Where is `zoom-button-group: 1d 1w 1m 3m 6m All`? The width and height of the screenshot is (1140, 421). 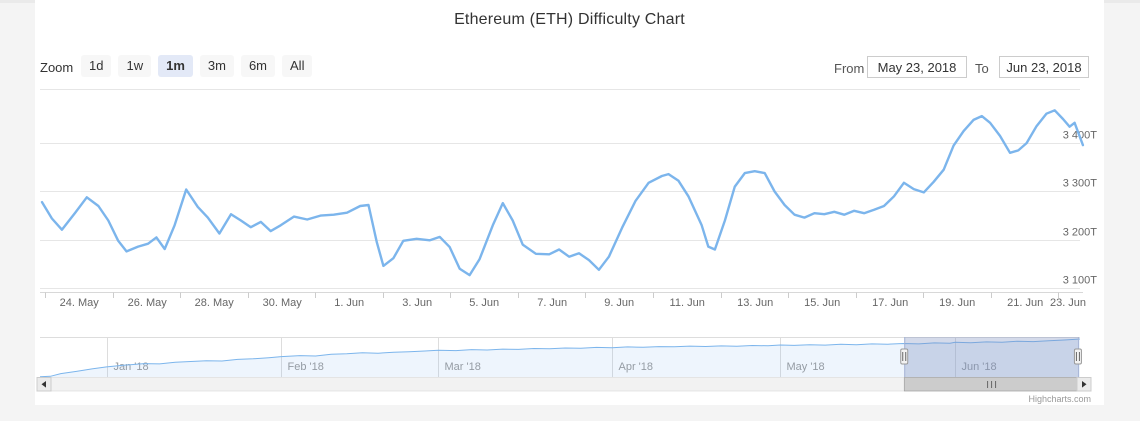 zoom-button-group: 1d 1w 1m 3m 6m All is located at coordinates (197, 66).